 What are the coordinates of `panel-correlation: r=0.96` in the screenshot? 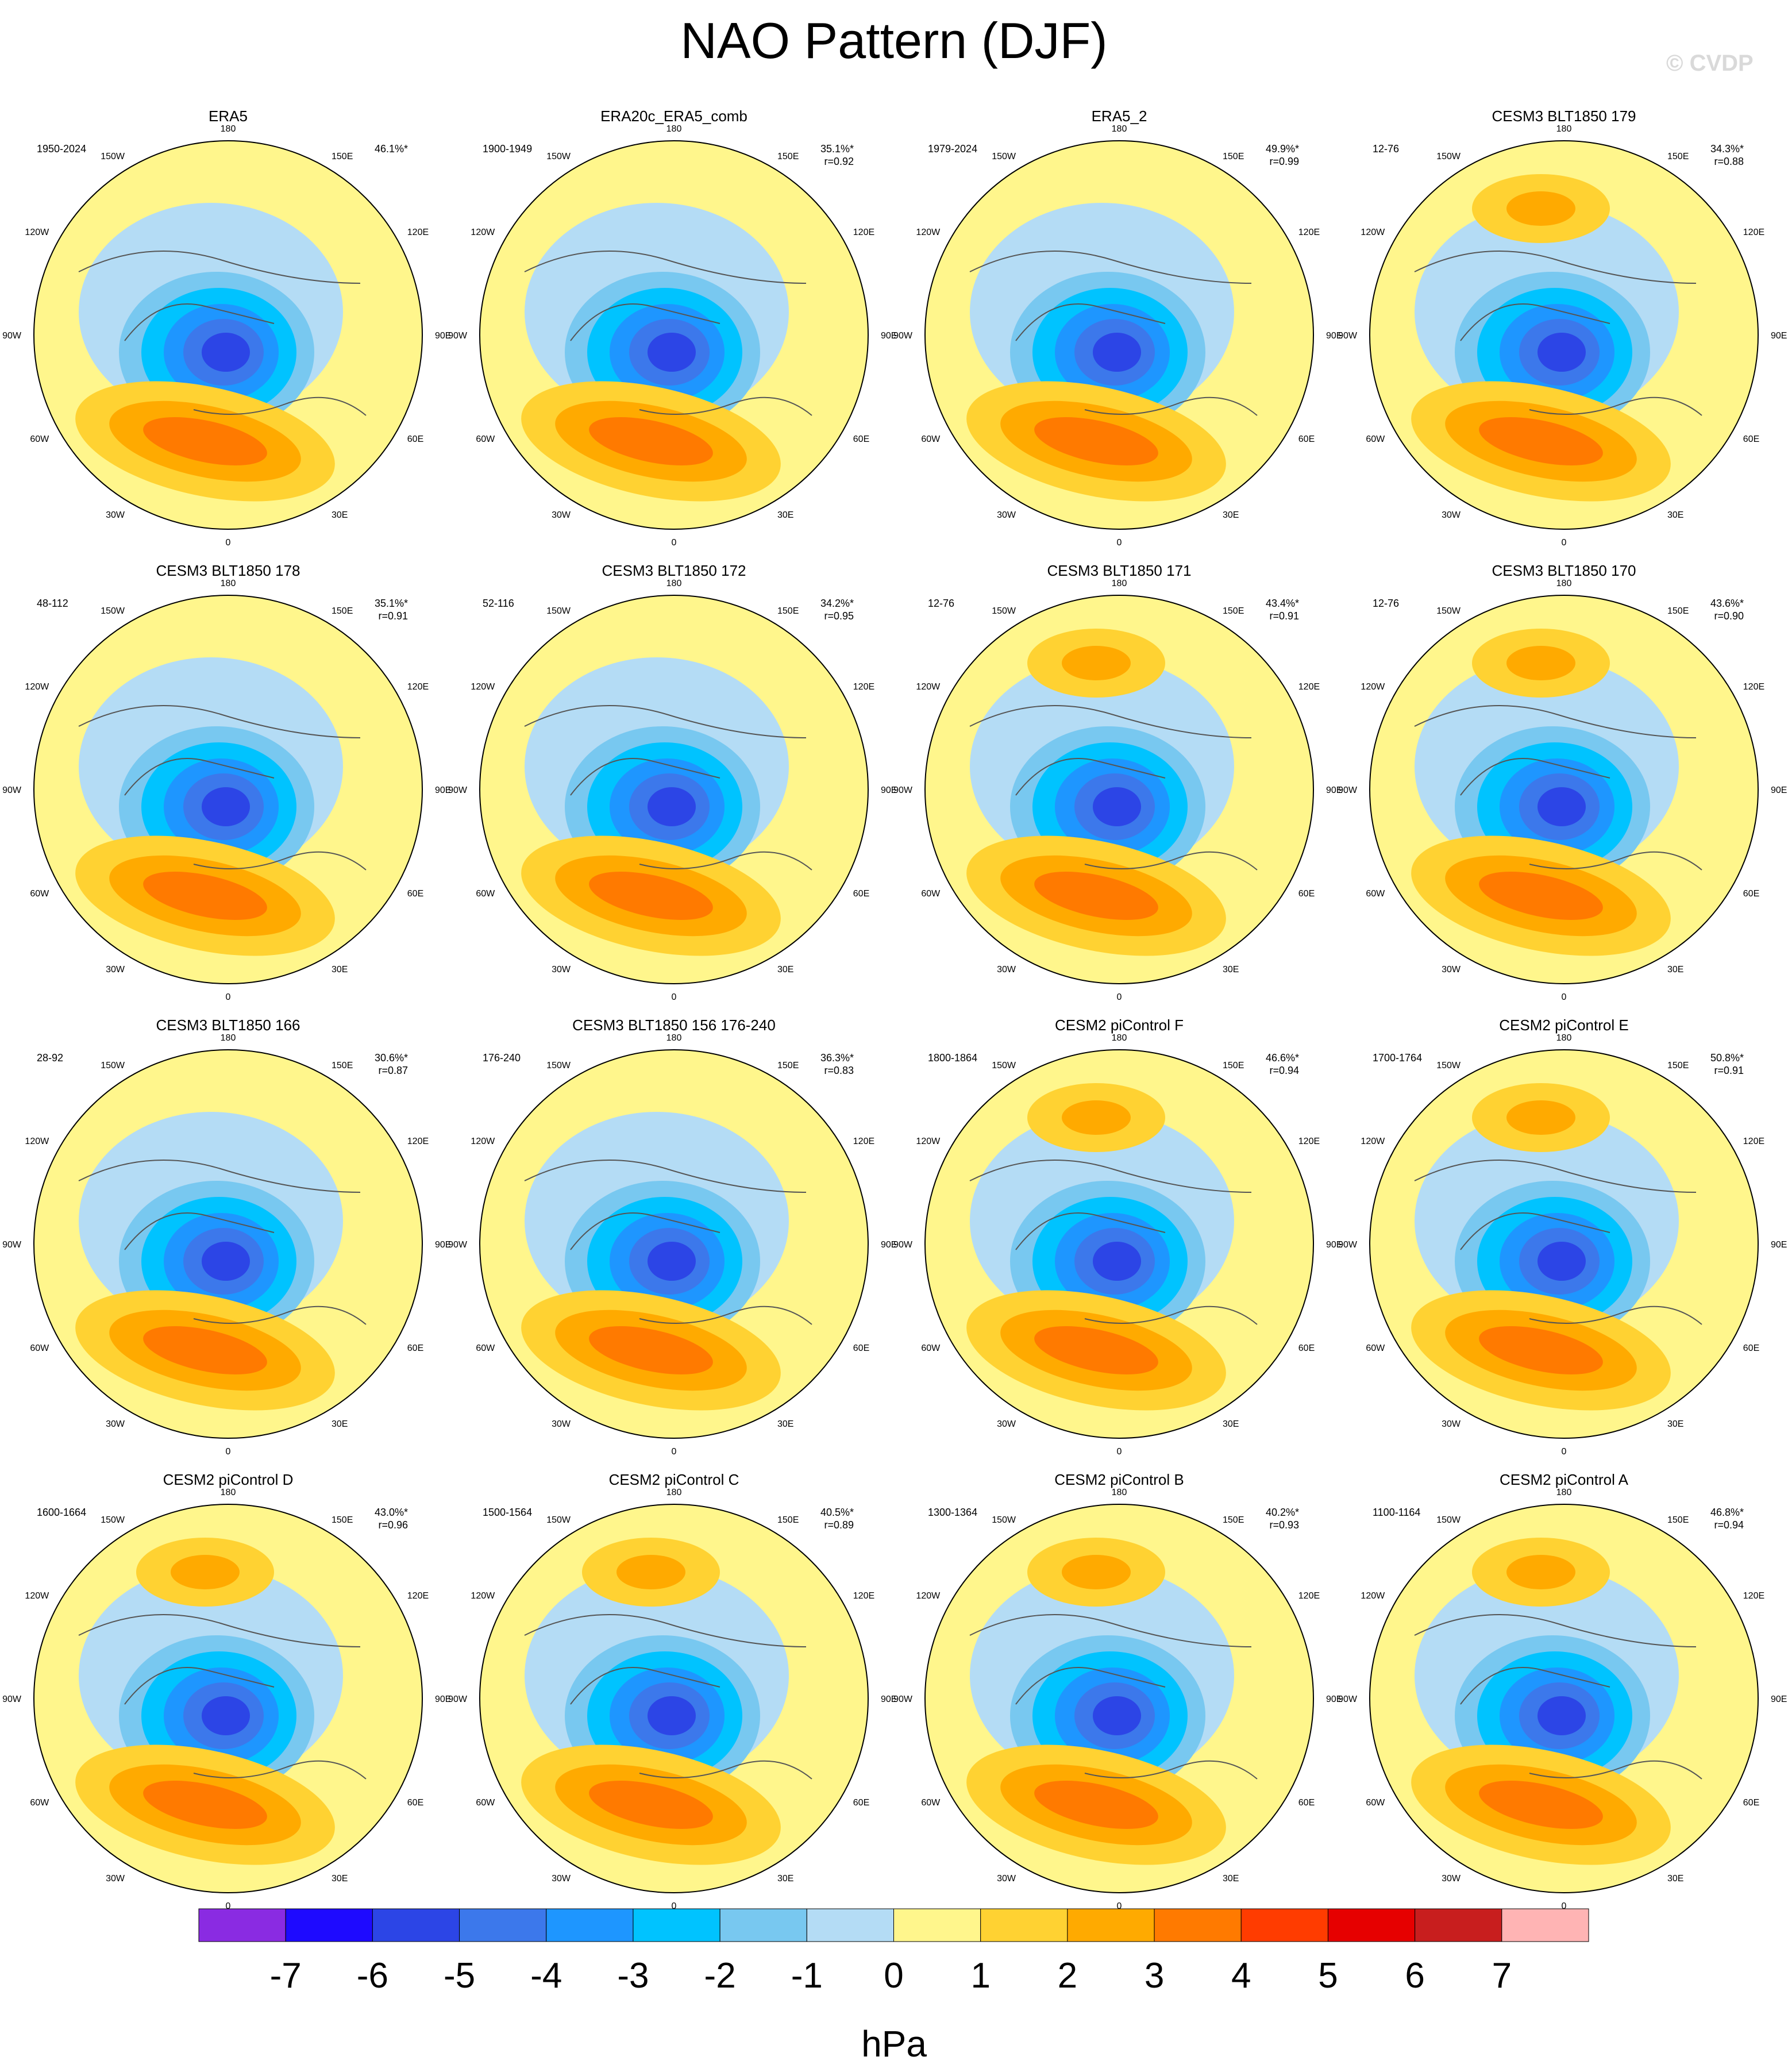 It's located at (393, 1525).